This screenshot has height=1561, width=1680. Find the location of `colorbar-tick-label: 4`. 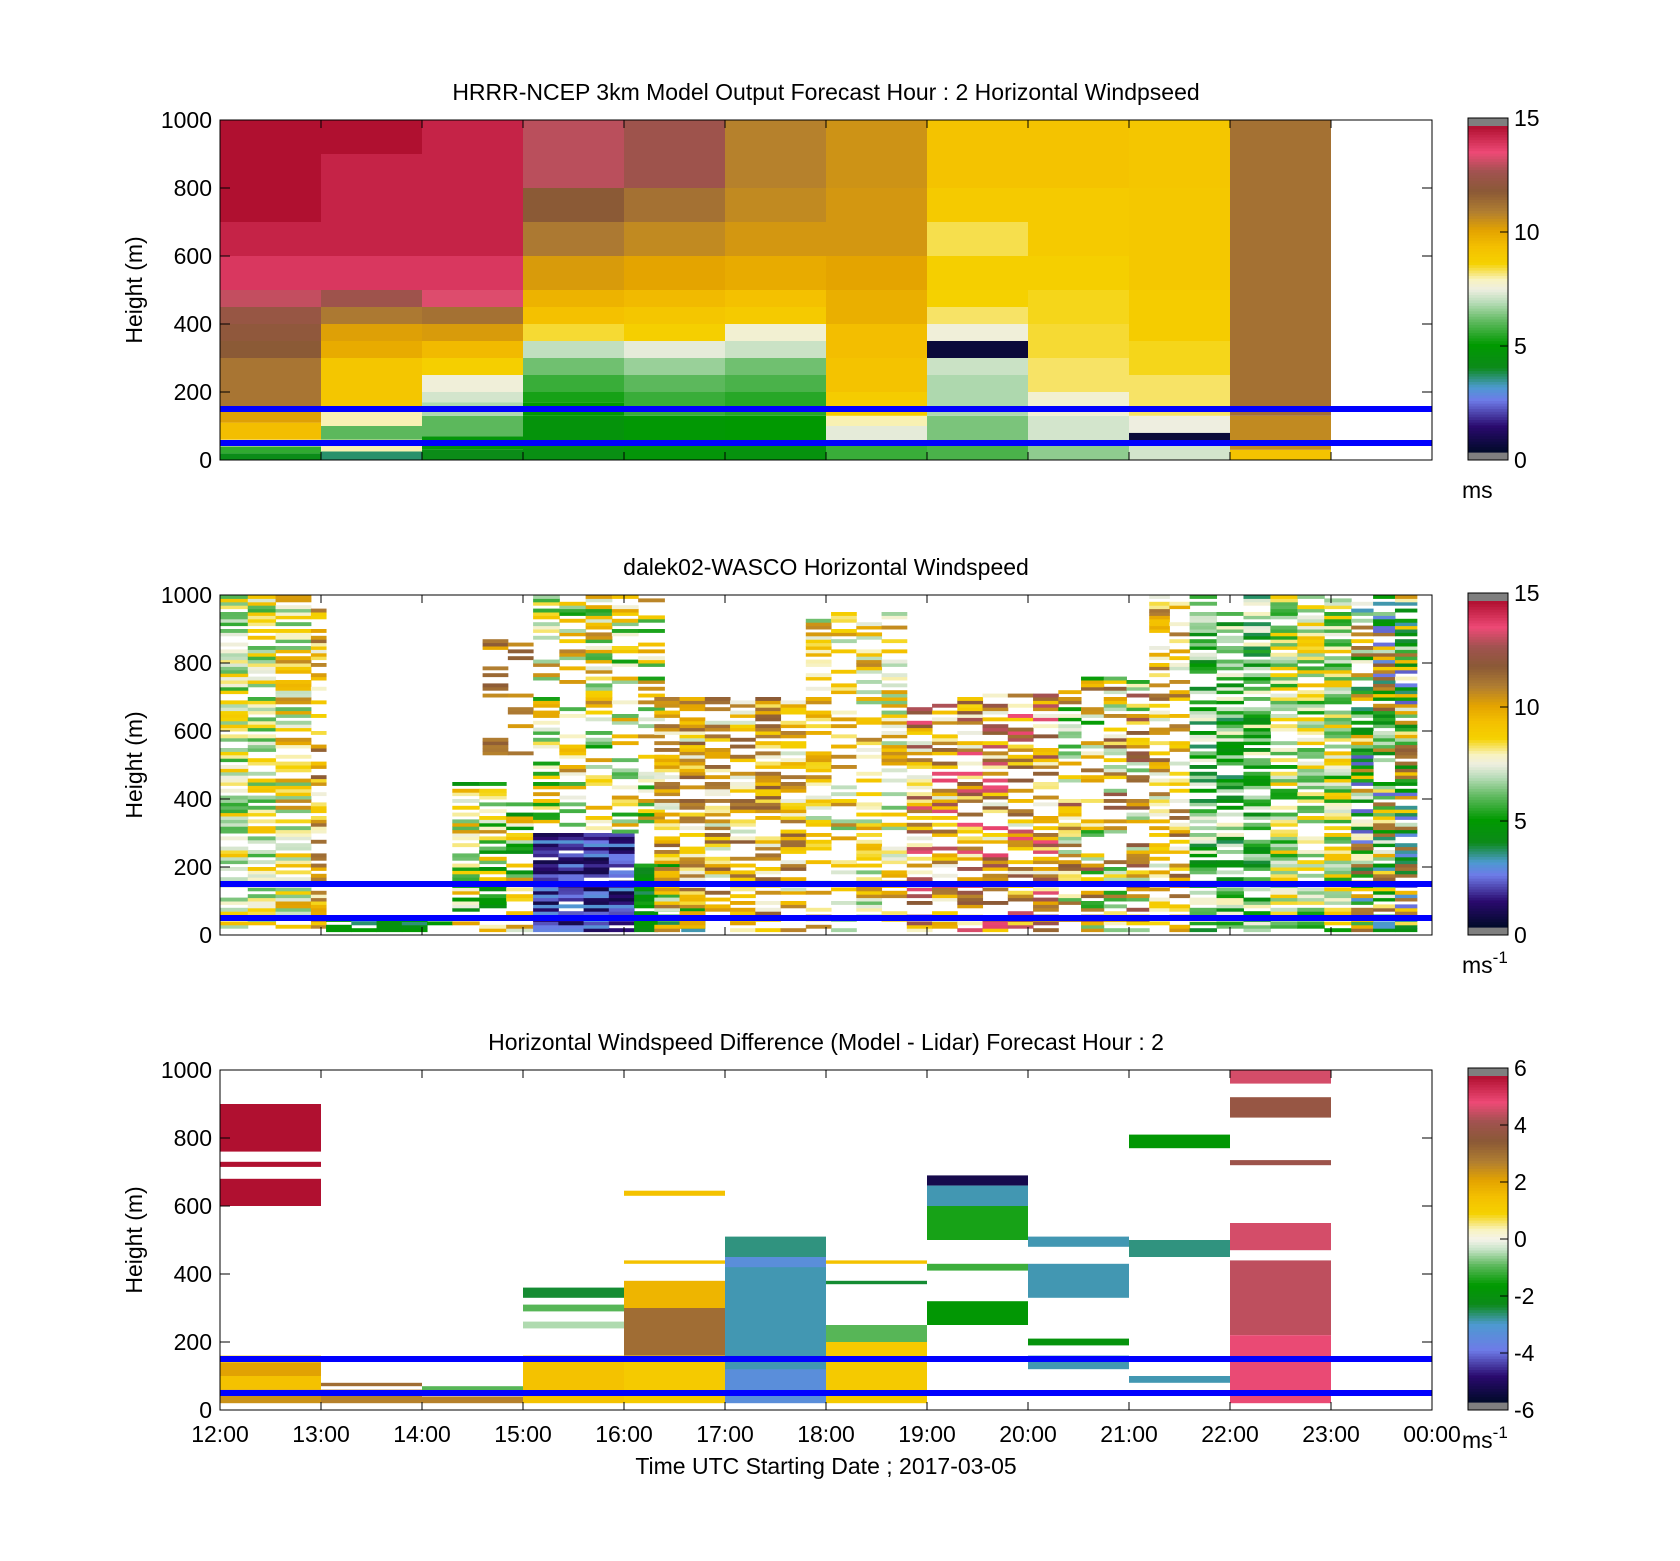

colorbar-tick-label: 4 is located at coordinates (1520, 1125).